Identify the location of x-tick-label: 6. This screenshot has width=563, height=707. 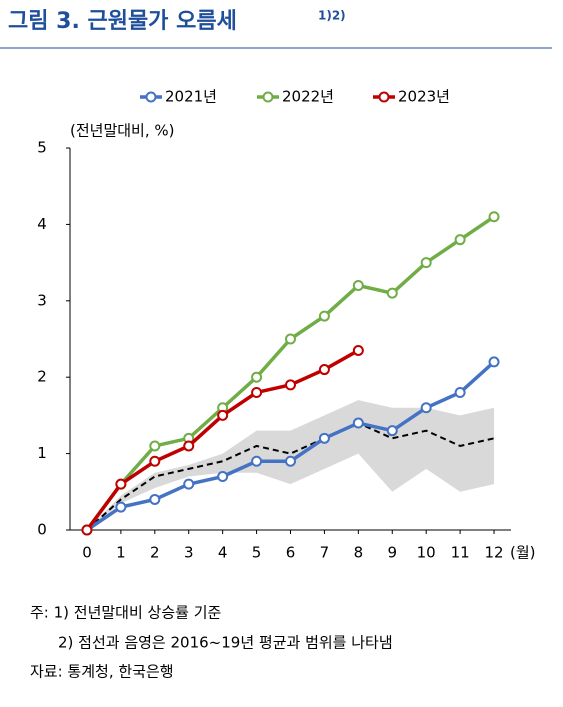
(291, 553).